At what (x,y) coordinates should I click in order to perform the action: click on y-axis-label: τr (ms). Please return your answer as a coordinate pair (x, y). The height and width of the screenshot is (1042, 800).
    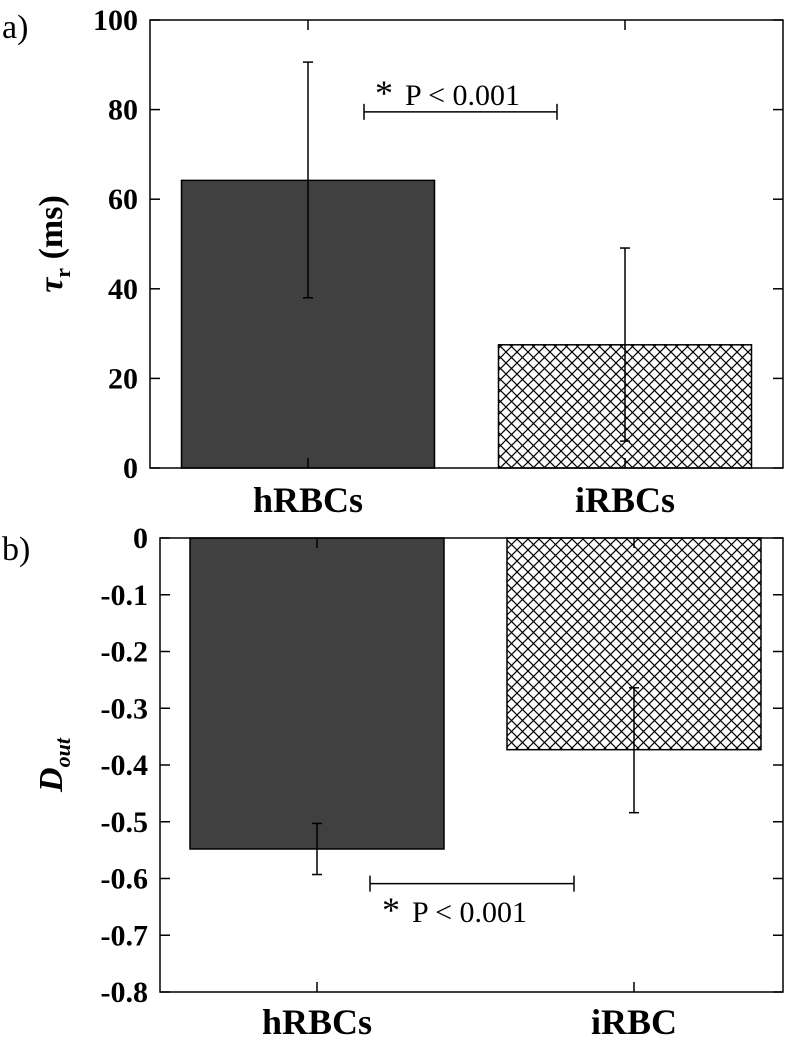
    Looking at the image, I should click on (54, 244).